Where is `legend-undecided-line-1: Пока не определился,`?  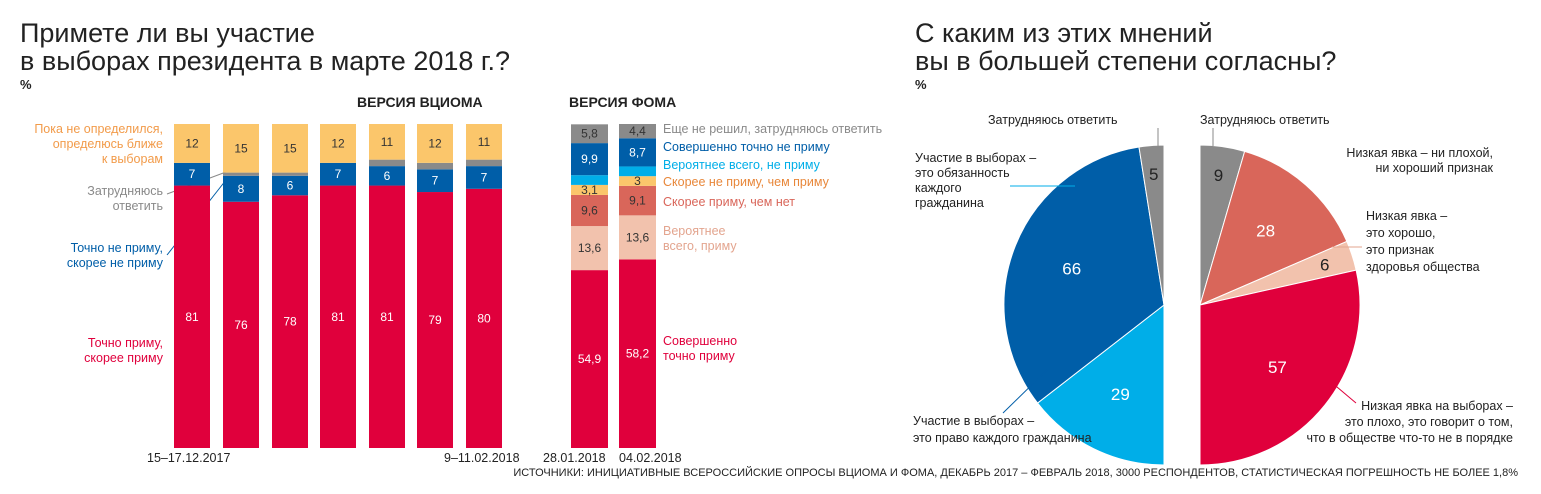 legend-undecided-line-1: Пока не определился, is located at coordinates (98, 129).